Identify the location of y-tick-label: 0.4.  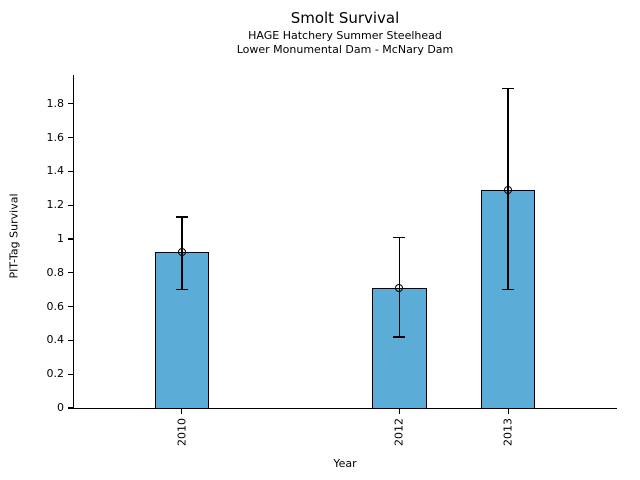
(55, 340).